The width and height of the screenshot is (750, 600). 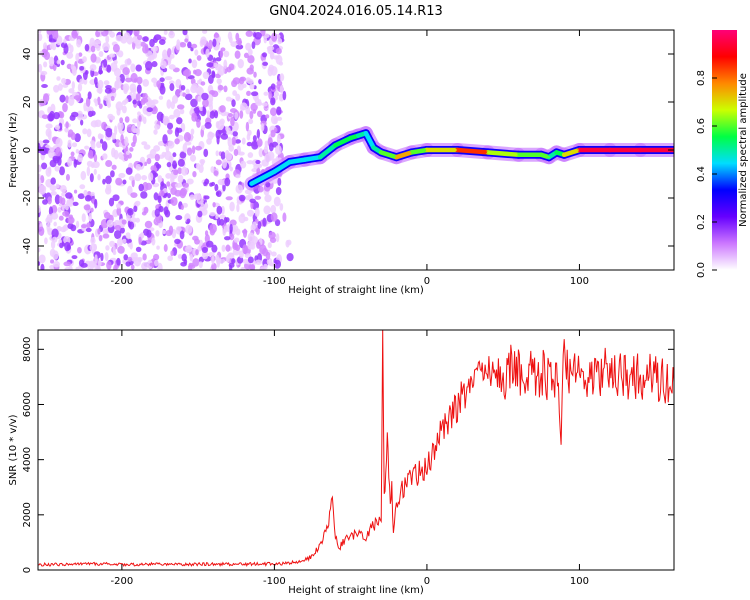 I want to click on spectrogram-trace-core, so click(x=572, y=152).